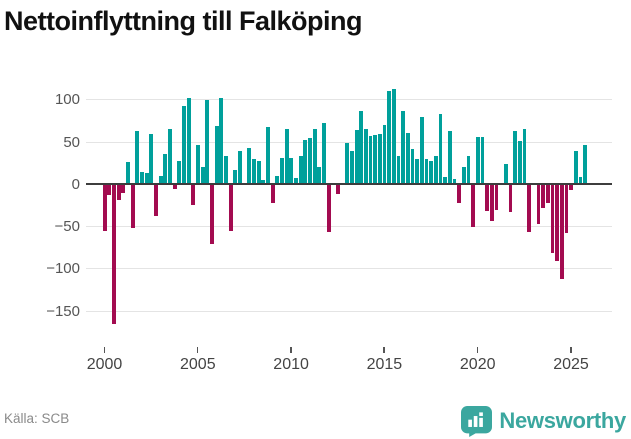 The height and width of the screenshot is (439, 631). Describe the element at coordinates (356, 157) in the screenshot. I see `bar-2013Q3` at that location.